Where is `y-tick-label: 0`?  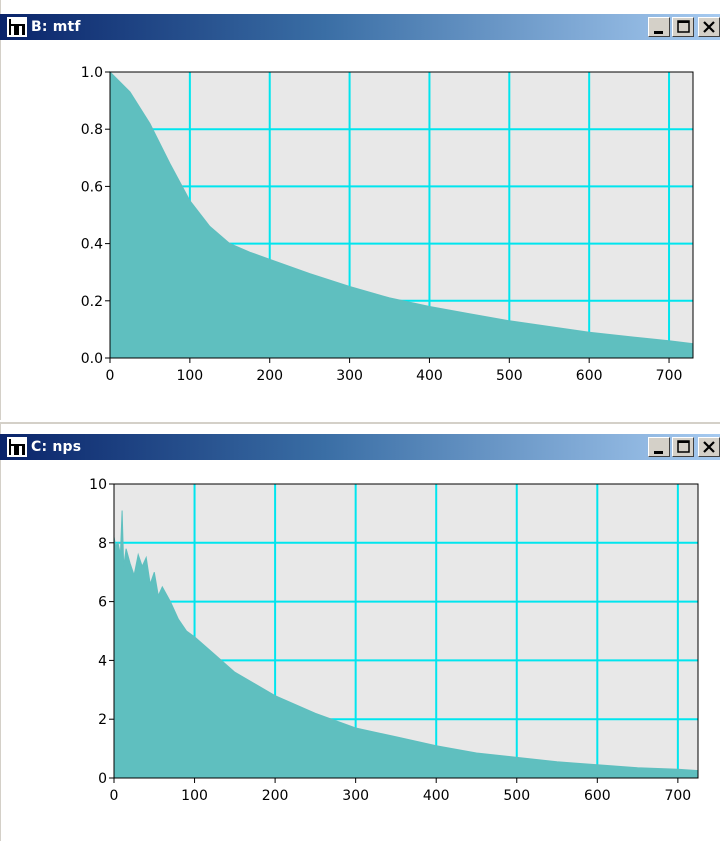
y-tick-label: 0 is located at coordinates (102, 779).